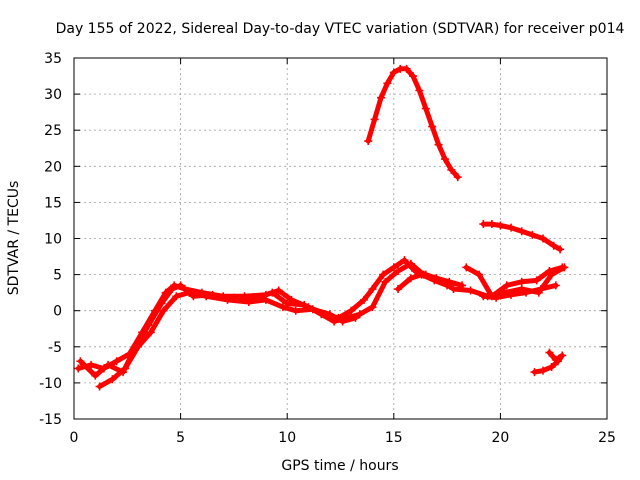  What do you see at coordinates (14, 238) in the screenshot?
I see `y-axis-label: SDTVAR / TECUs` at bounding box center [14, 238].